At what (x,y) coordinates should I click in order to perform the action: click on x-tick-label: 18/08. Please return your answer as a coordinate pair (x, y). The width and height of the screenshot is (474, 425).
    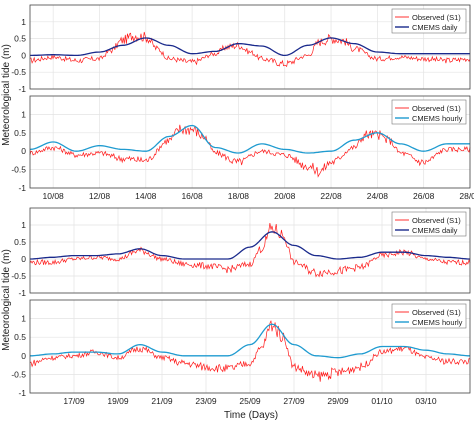
    Looking at the image, I should click on (239, 196).